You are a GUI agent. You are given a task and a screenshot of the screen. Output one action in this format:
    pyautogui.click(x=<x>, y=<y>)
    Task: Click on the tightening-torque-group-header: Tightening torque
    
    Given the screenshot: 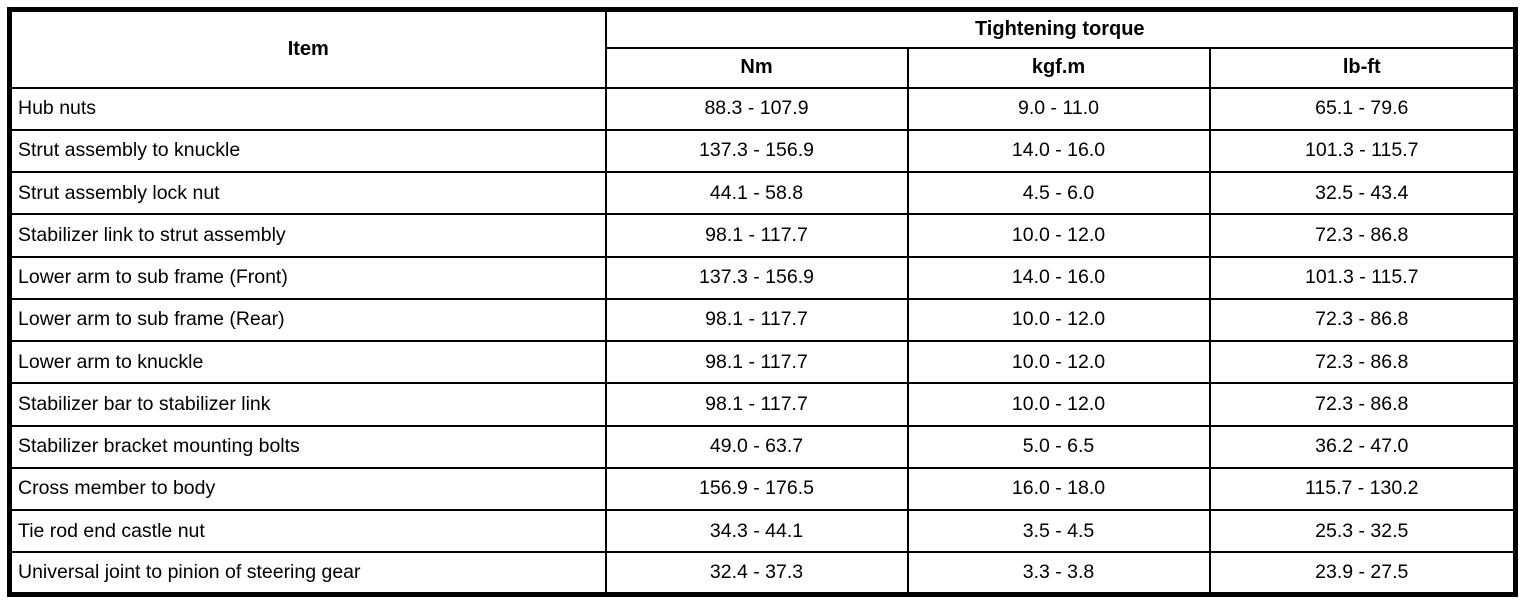 What is the action you would take?
    pyautogui.click(x=1060, y=28)
    